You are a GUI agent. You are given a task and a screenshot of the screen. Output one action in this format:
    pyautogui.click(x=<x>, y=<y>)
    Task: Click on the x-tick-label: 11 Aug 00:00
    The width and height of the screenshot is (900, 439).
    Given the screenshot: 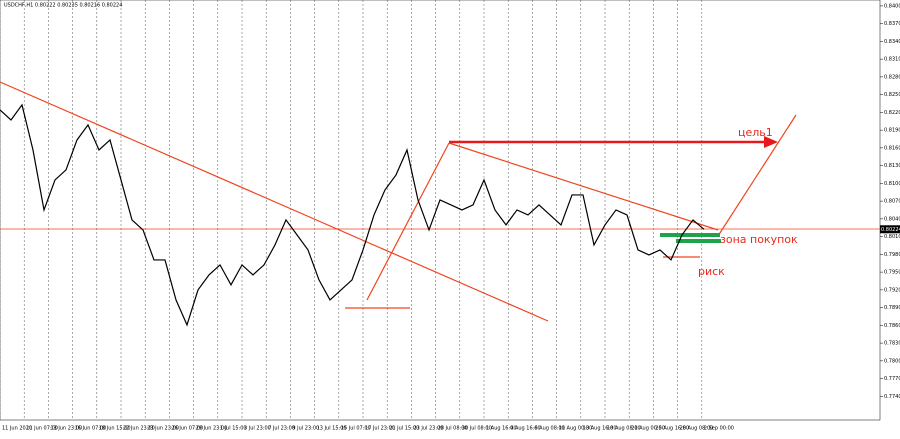 What is the action you would take?
    pyautogui.click(x=576, y=429)
    